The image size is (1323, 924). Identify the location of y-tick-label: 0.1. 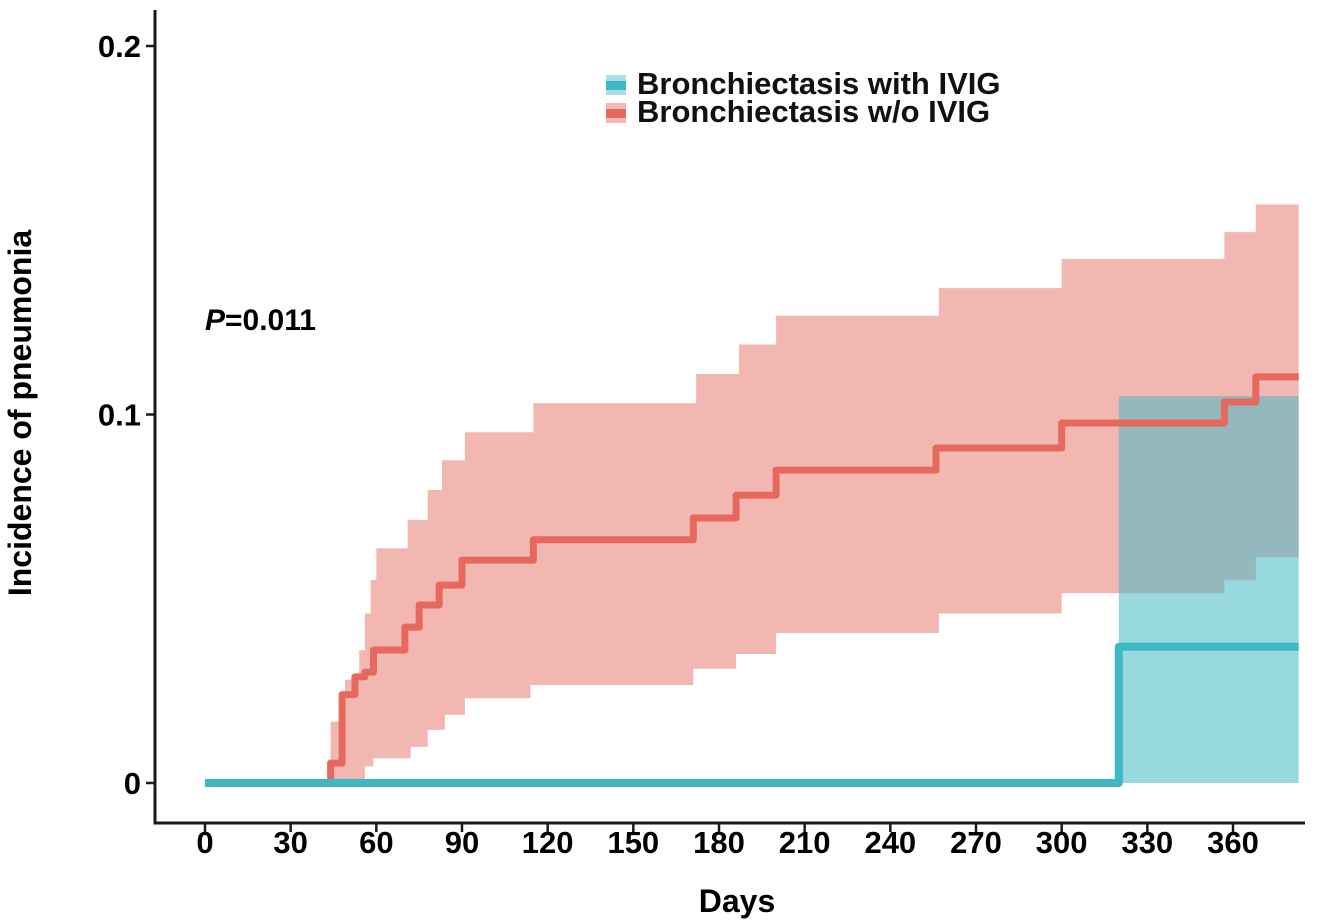
(119, 415).